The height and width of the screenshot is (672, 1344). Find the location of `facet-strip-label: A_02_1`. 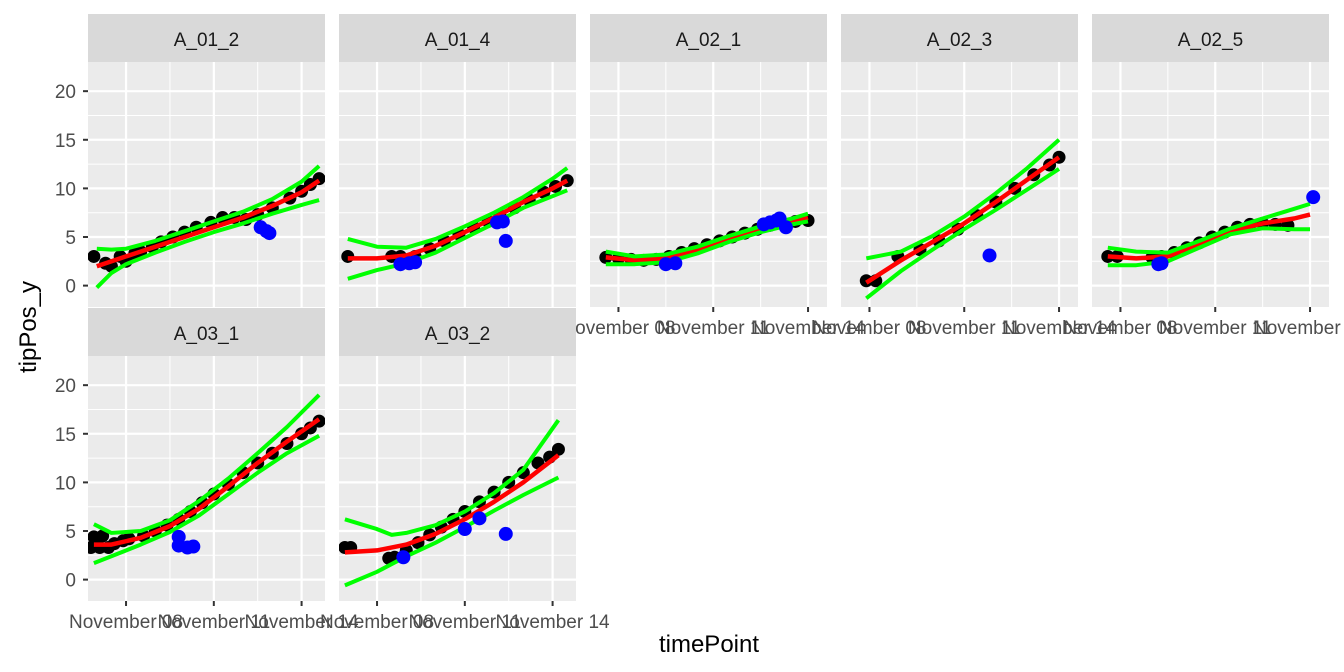

facet-strip-label: A_02_1 is located at coordinates (709, 40).